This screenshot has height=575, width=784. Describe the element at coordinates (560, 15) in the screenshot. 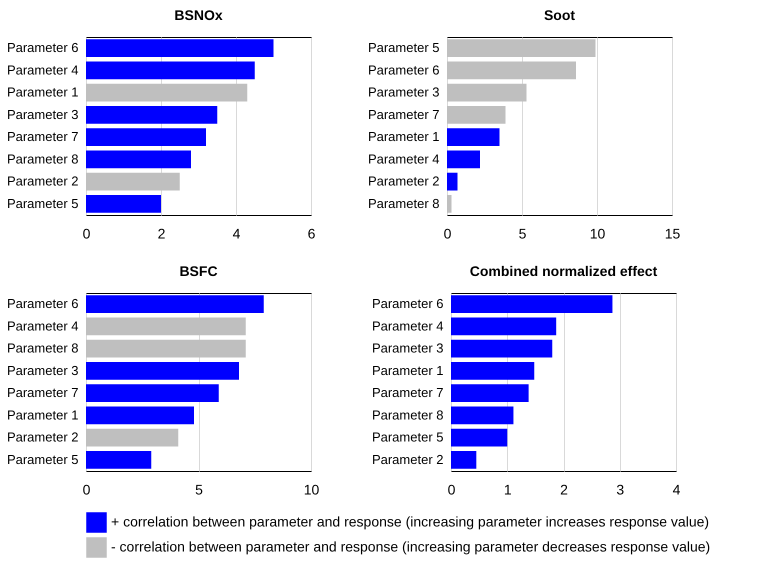

I see `chart-title: Soot` at that location.